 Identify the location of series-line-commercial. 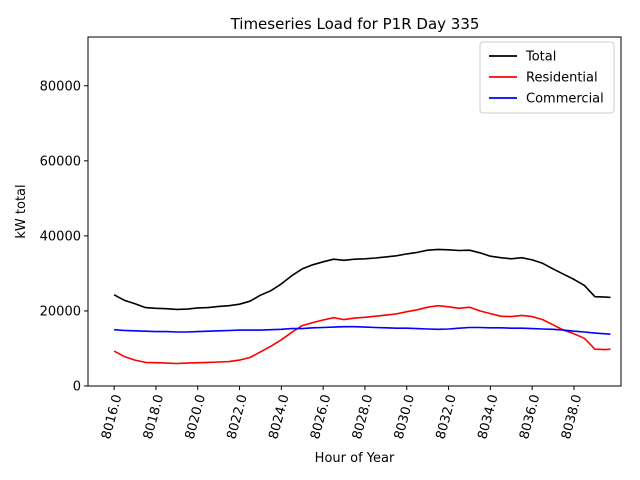
(362, 330).